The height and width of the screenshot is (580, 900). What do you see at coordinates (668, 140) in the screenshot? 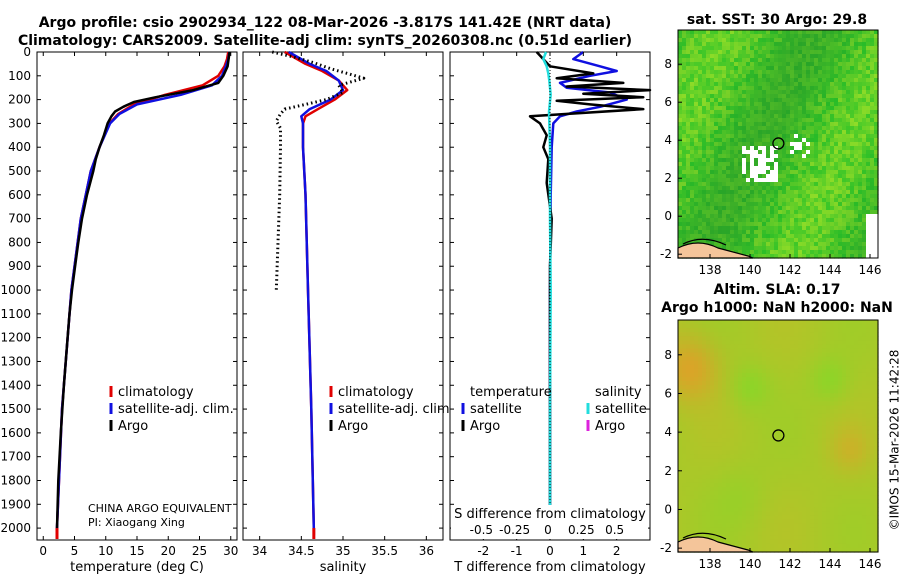
I see `lat-tick-label: 4` at bounding box center [668, 140].